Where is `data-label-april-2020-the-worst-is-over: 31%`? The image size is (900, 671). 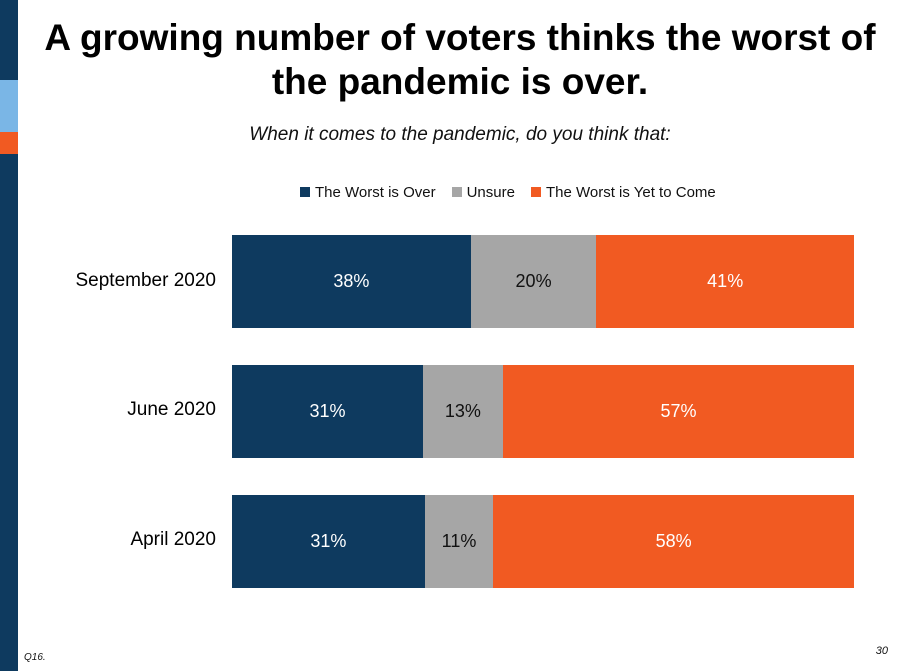
data-label-april-2020-the-worst-is-over: 31% is located at coordinates (328, 541).